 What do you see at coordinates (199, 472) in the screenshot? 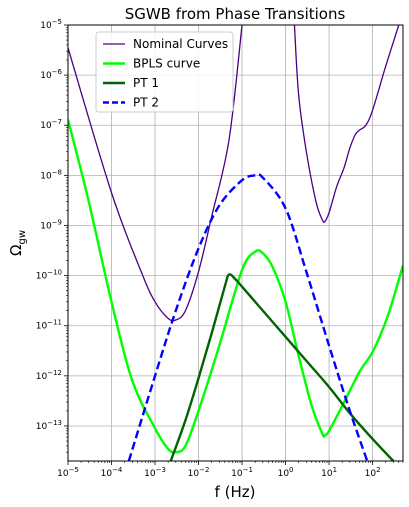
I see `x-tick-label: 10⁻²` at bounding box center [199, 472].